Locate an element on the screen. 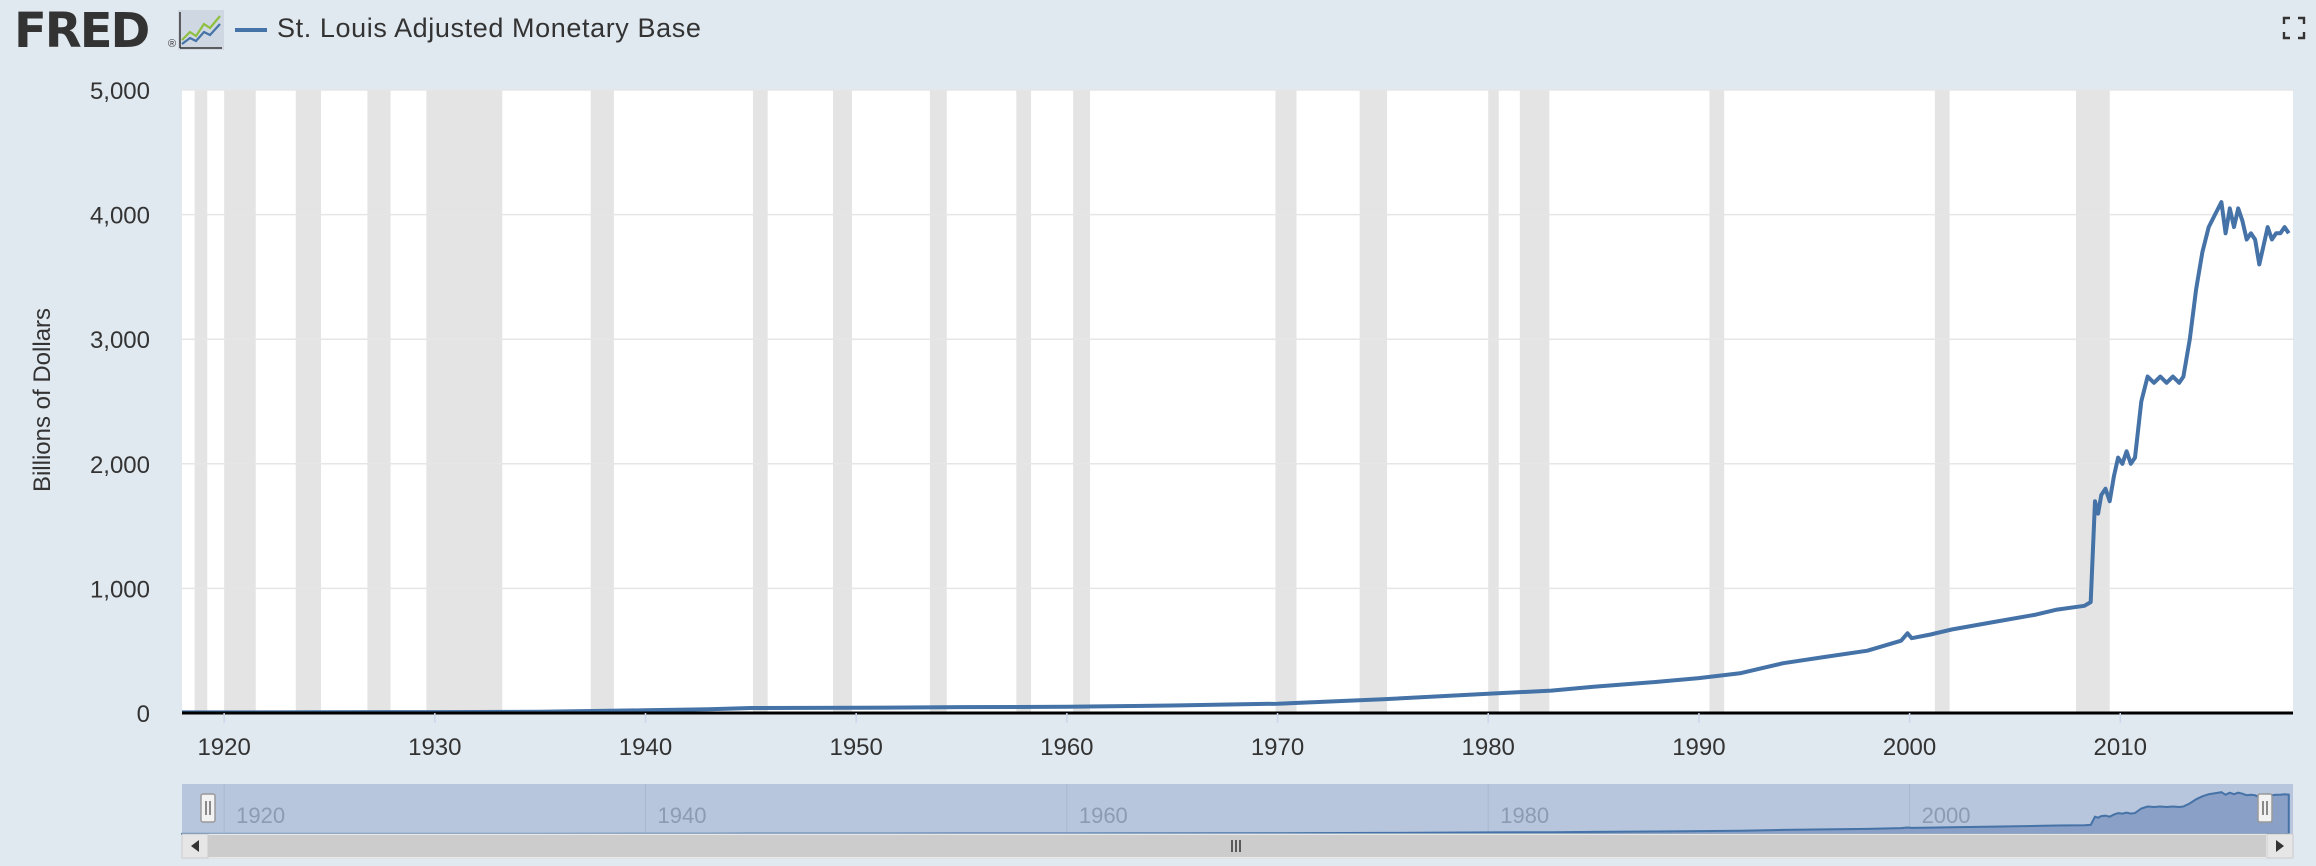 The image size is (2316, 866). scrollbar-thumb is located at coordinates (1237, 846).